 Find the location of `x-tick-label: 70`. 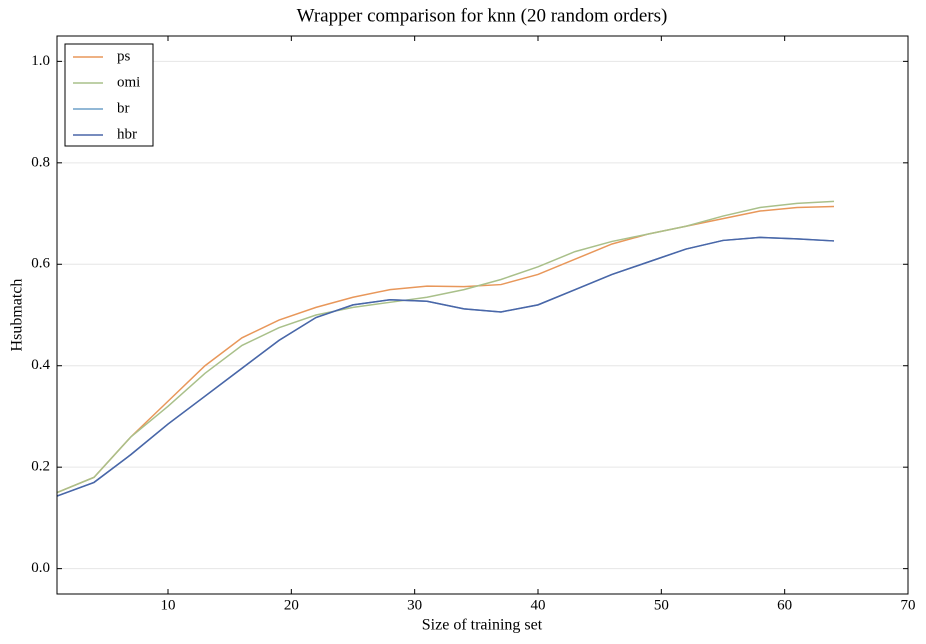

x-tick-label: 70 is located at coordinates (908, 605).